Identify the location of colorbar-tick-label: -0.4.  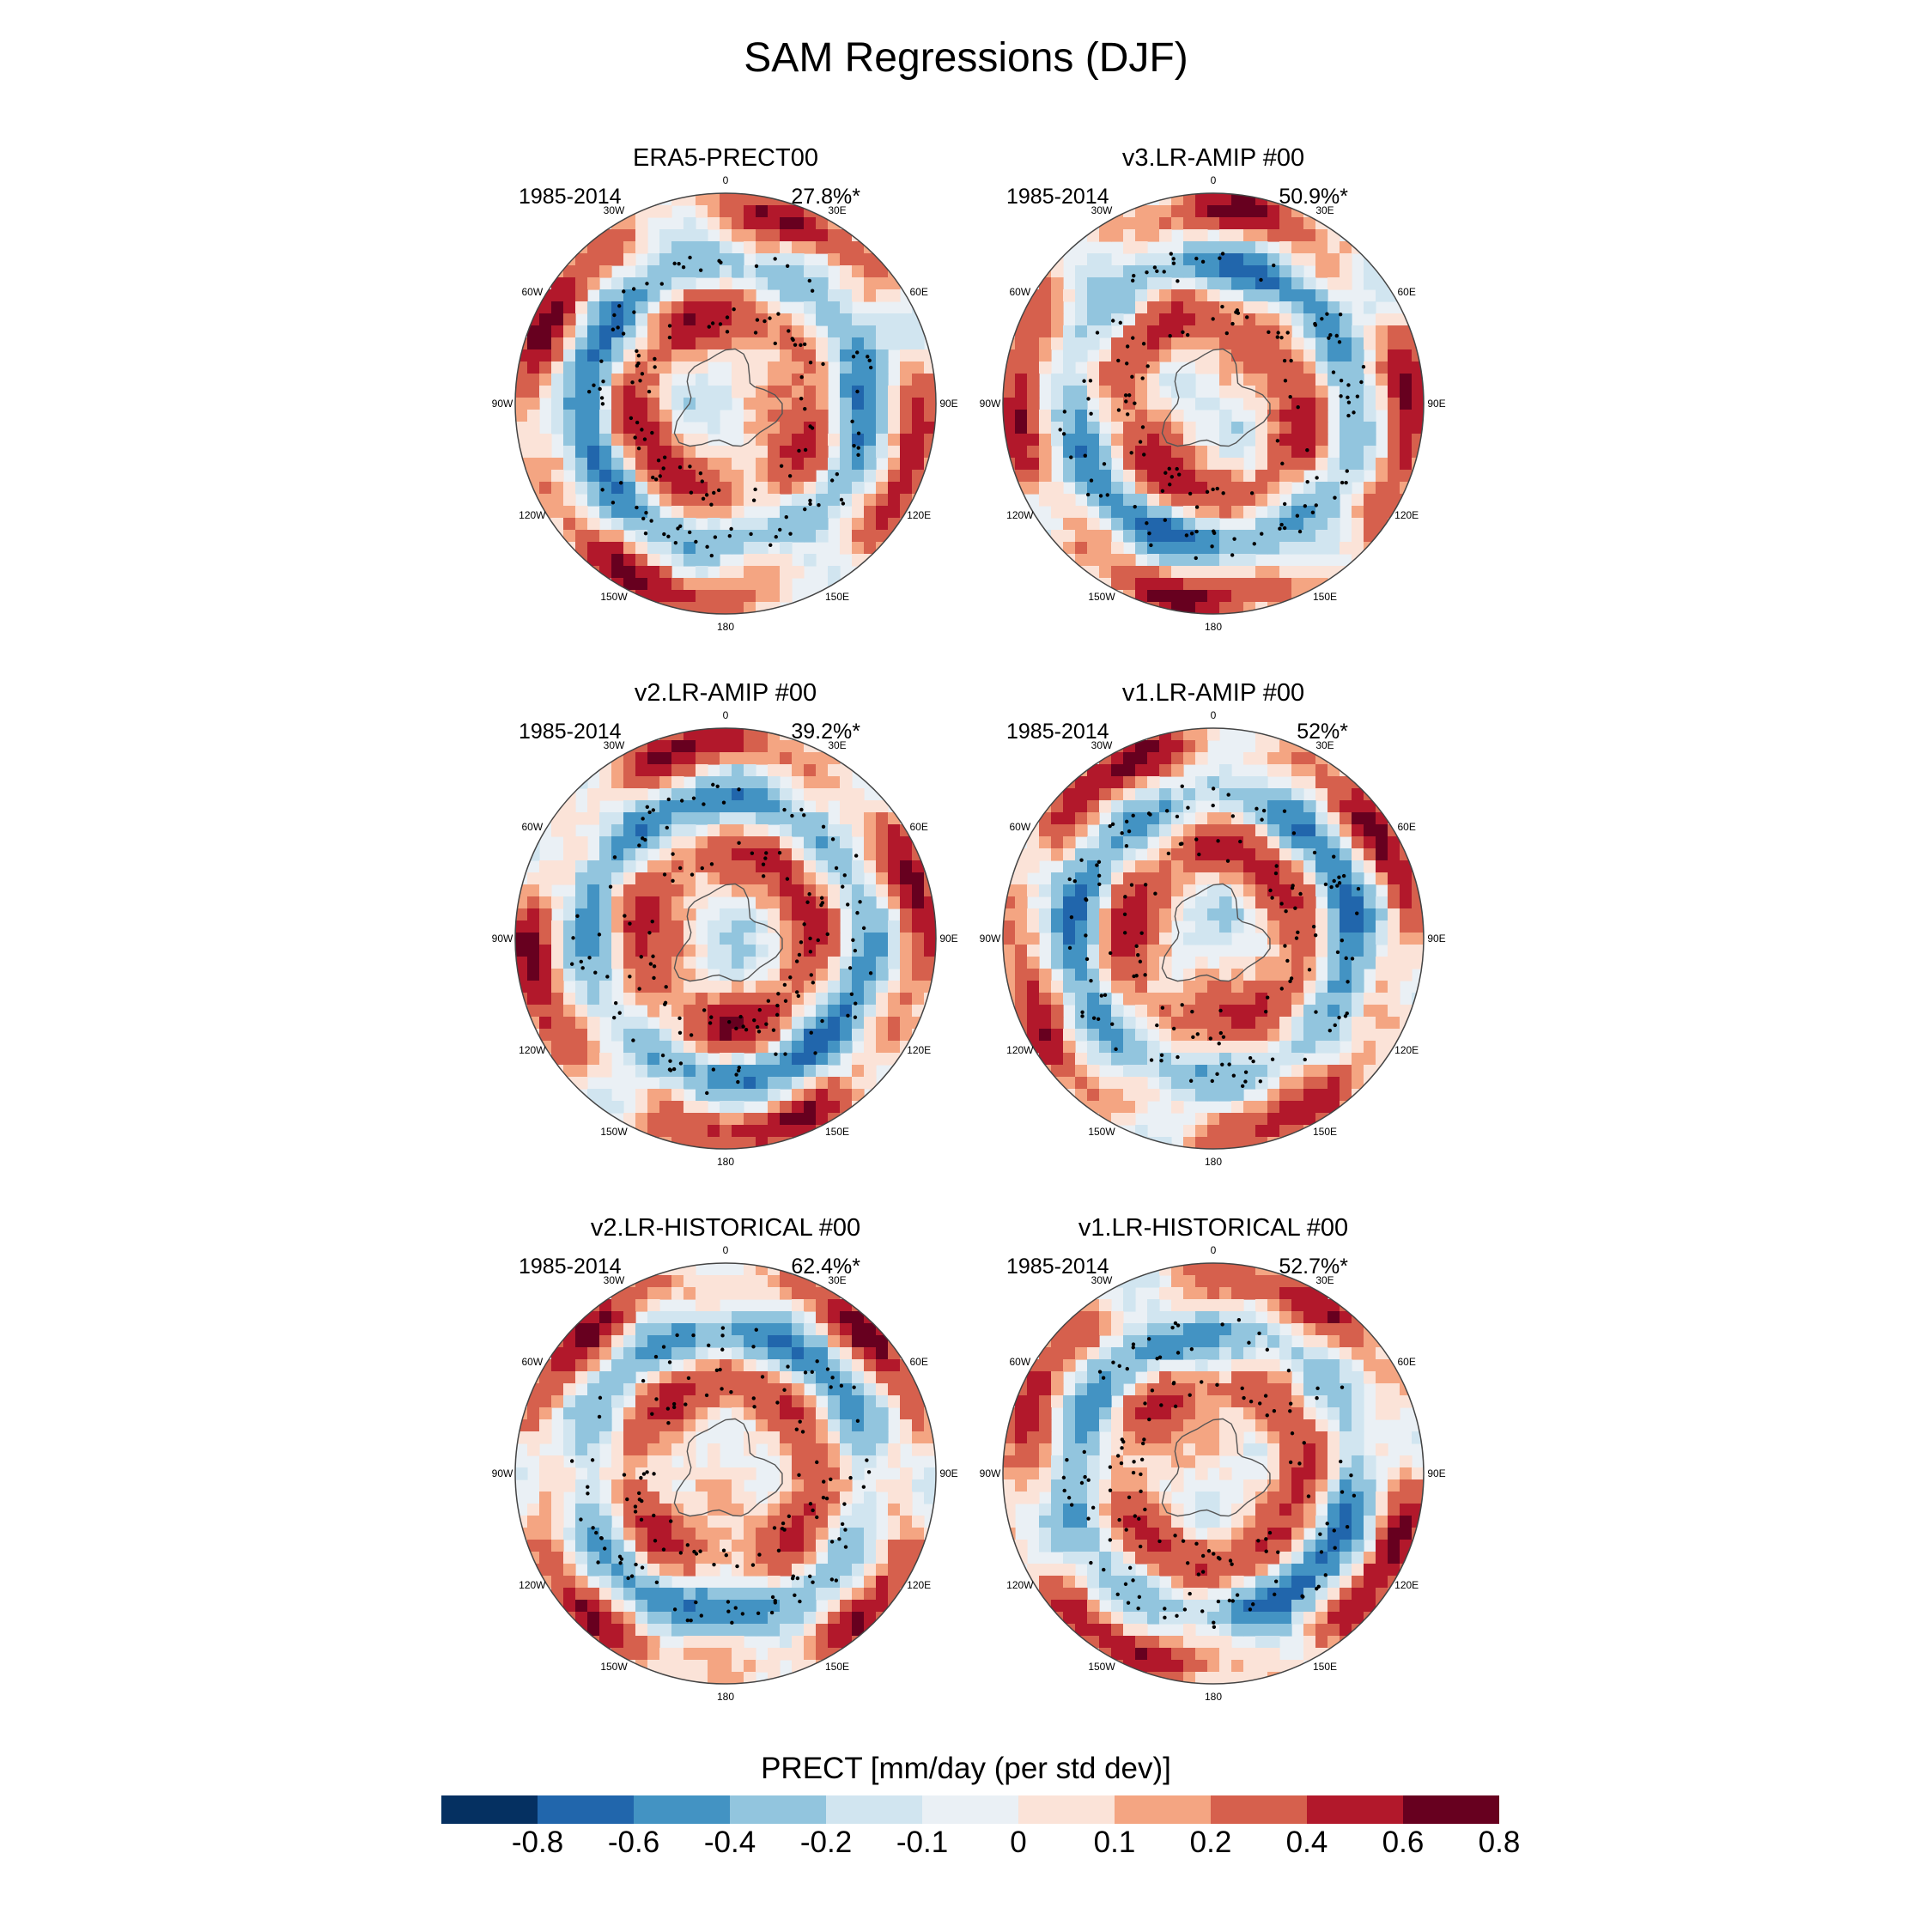
(729, 1843).